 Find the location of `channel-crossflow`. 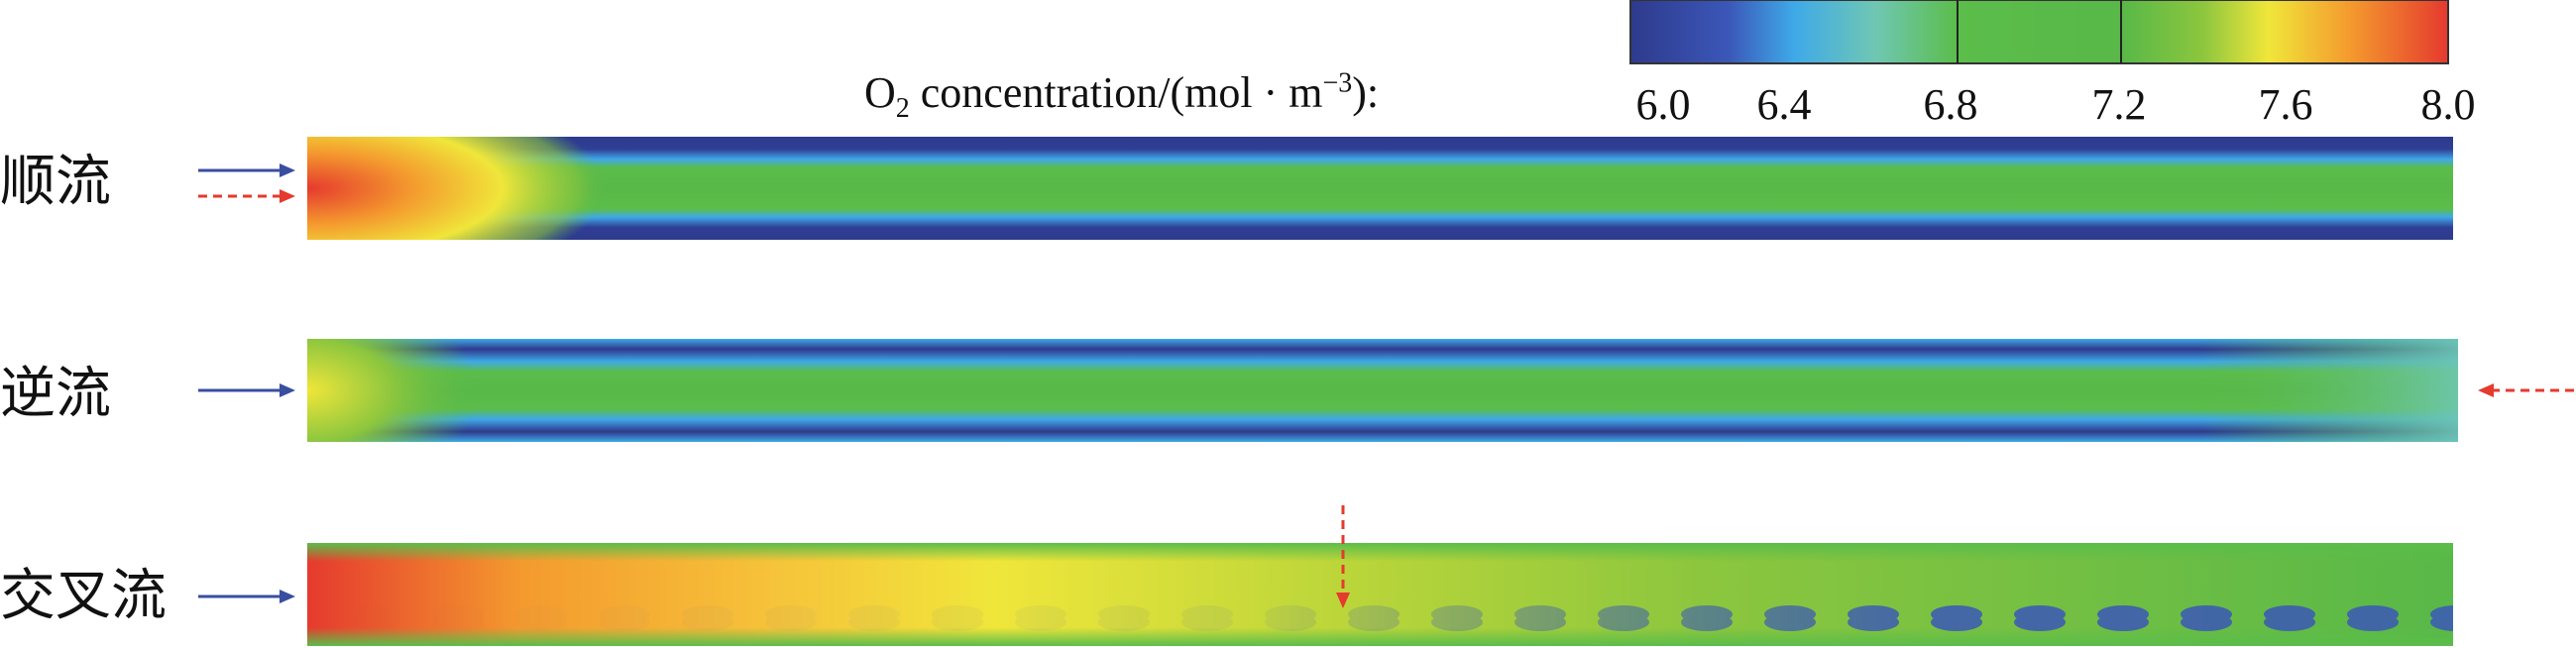

channel-crossflow is located at coordinates (1380, 595).